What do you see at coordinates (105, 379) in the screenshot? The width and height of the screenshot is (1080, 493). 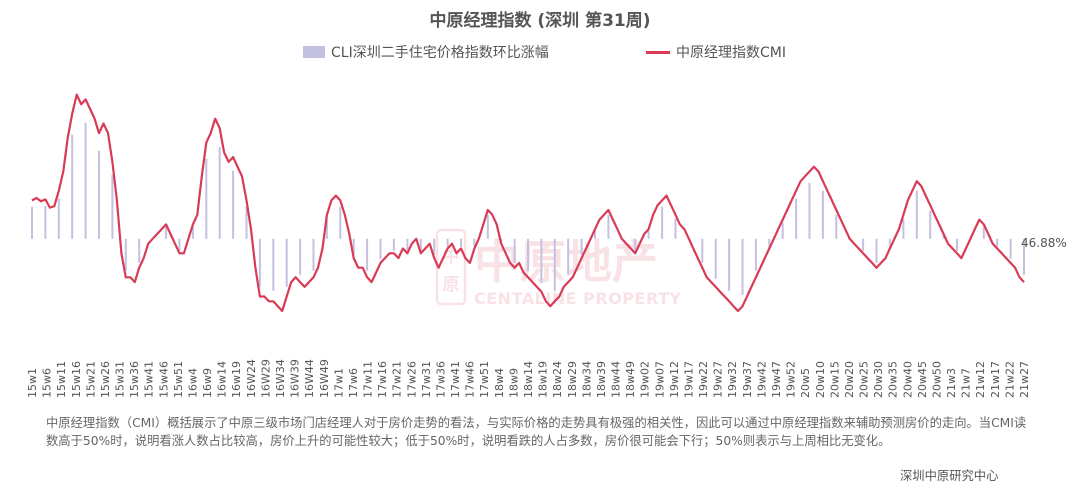 I see `x-tick-label: 15w26` at bounding box center [105, 379].